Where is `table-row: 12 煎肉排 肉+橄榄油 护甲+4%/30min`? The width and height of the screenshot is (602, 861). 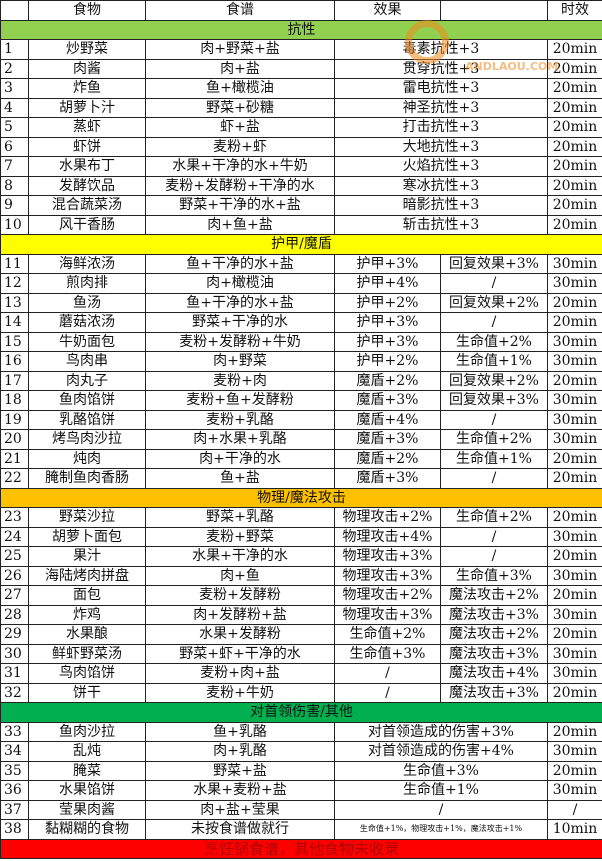 table-row: 12 煎肉排 肉+橄榄油 护甲+4%/30min is located at coordinates (301, 283).